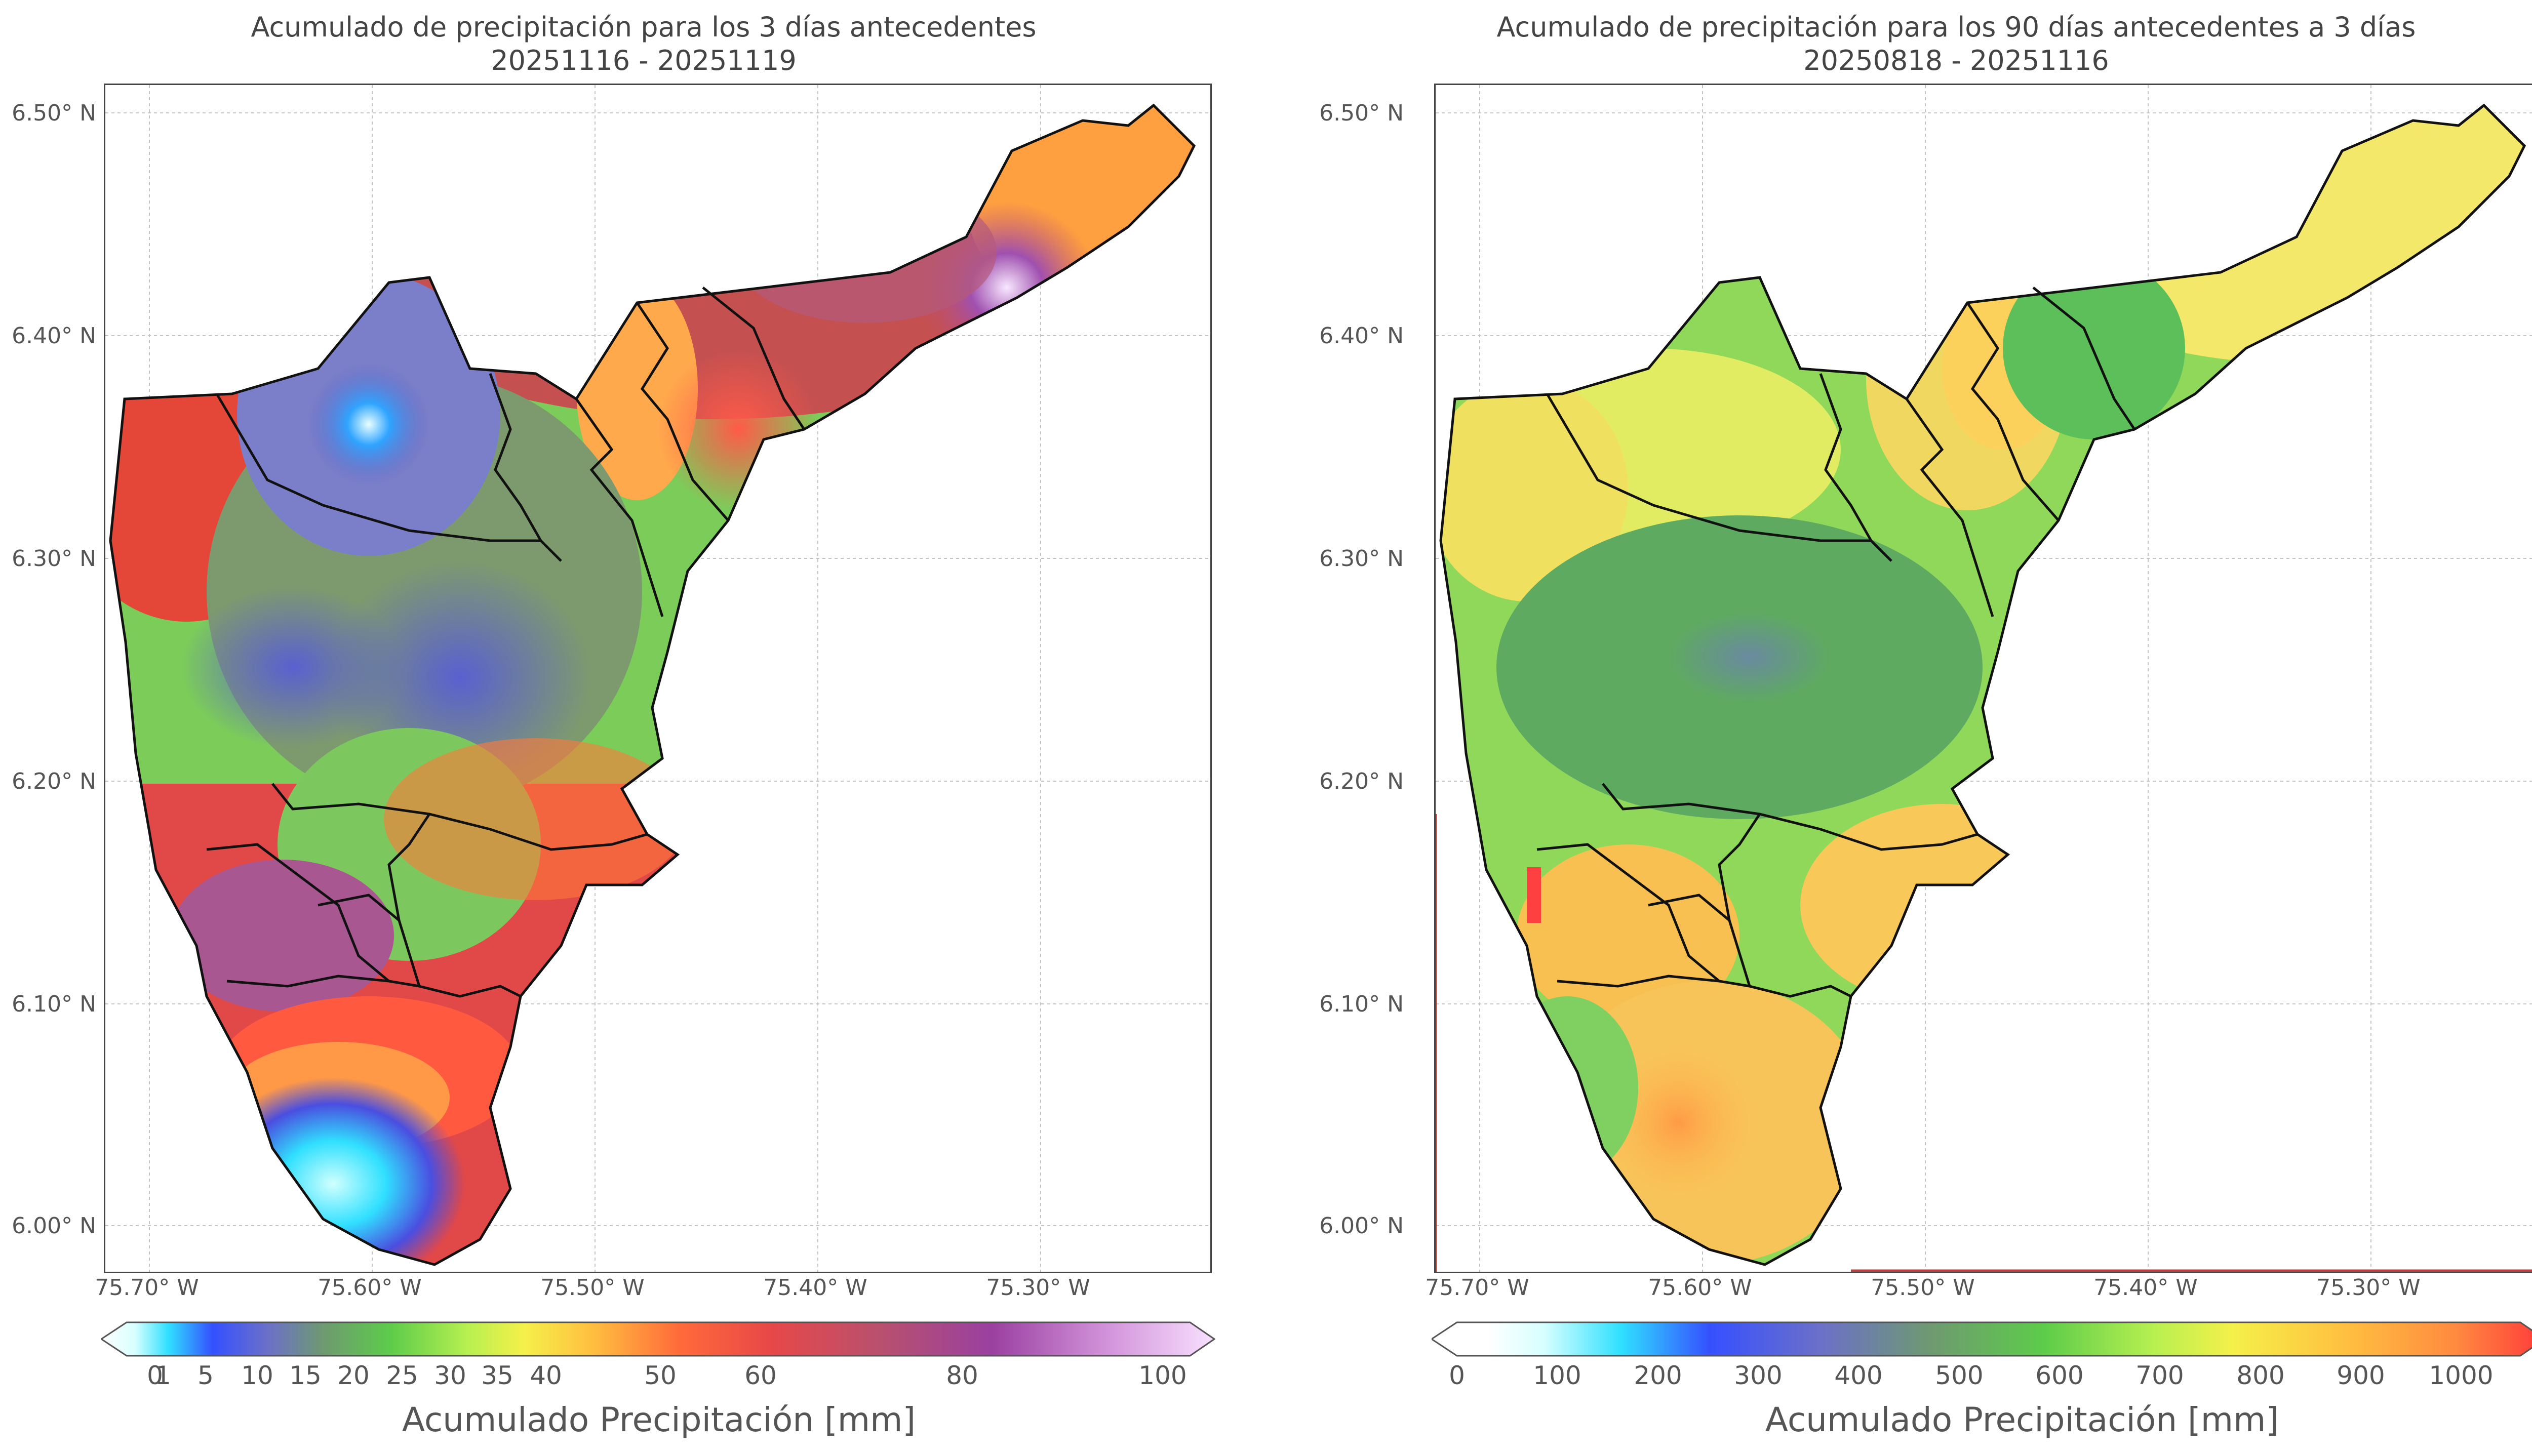 This screenshot has height=1456, width=2532. What do you see at coordinates (658, 1339) in the screenshot?
I see `colorbar-3-day` at bounding box center [658, 1339].